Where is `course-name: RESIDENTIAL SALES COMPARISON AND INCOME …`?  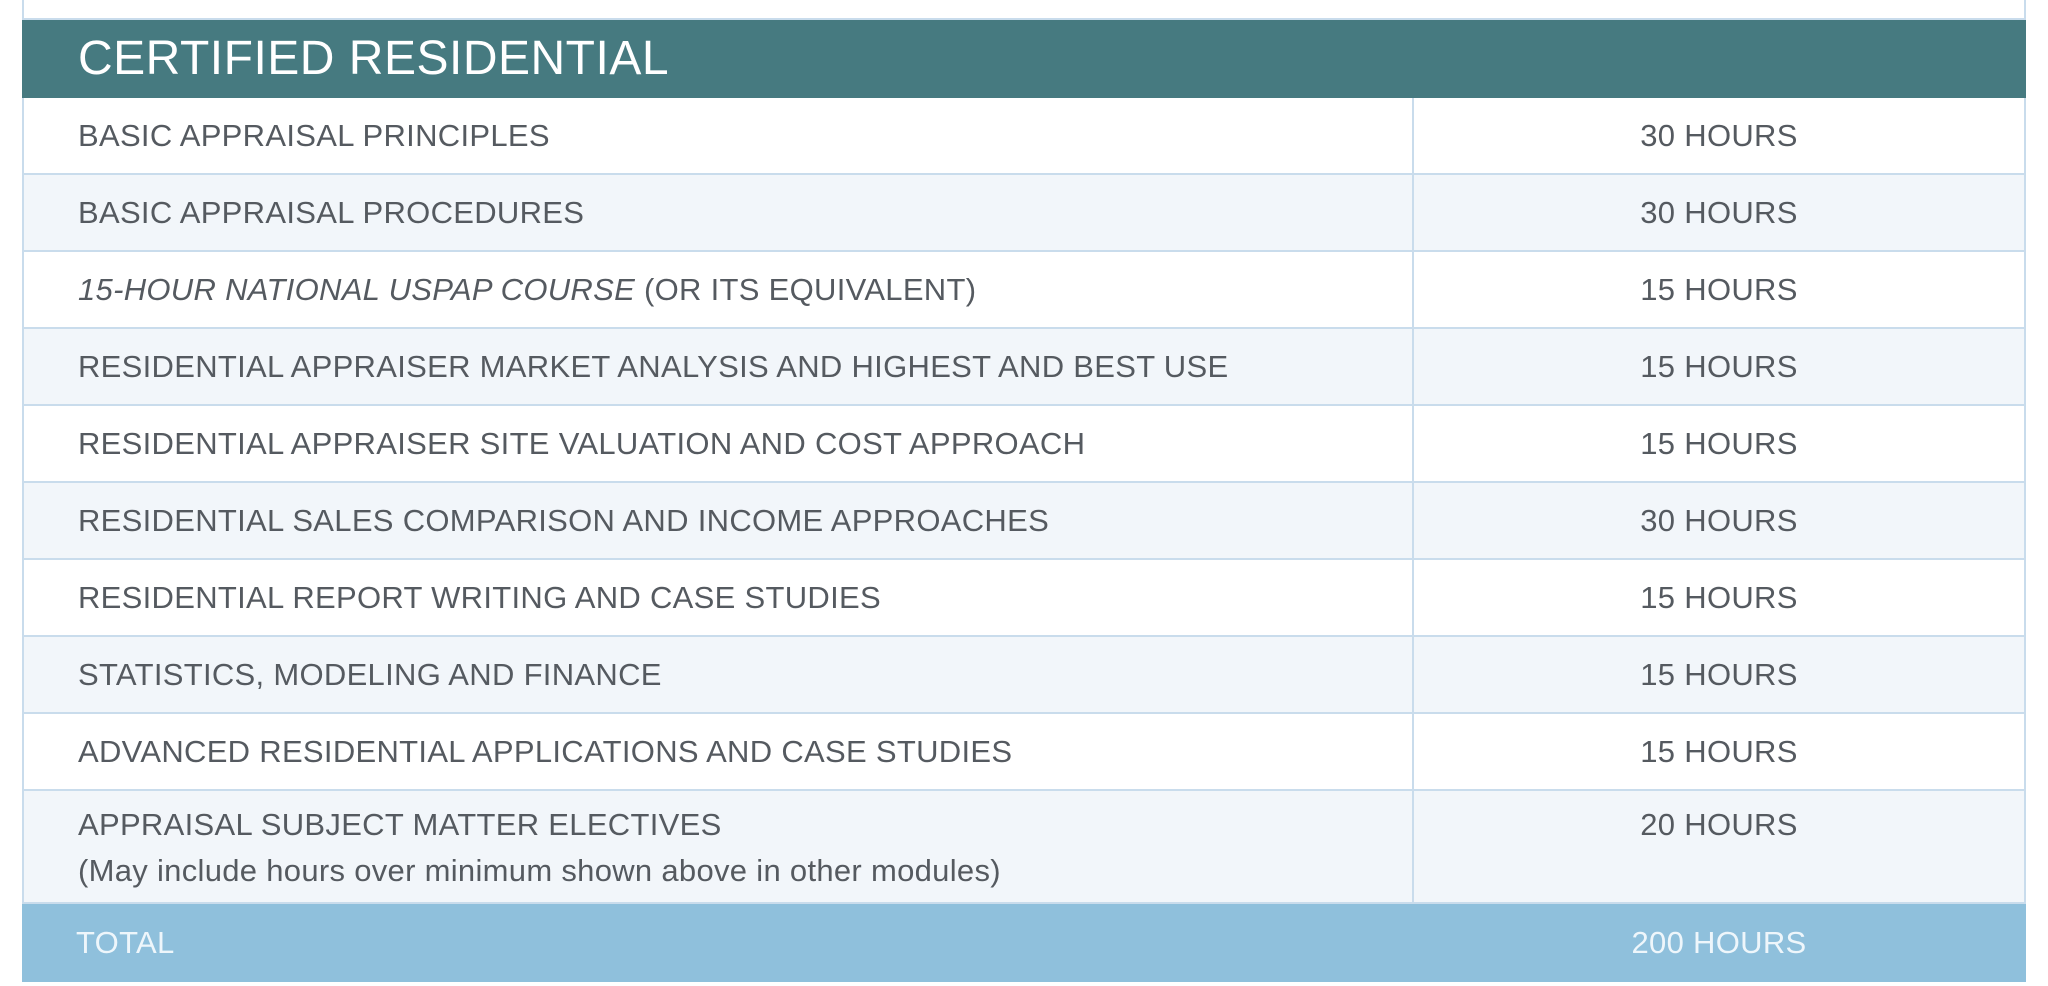
course-name: RESIDENTIAL SALES COMPARISON AND INCOME … is located at coordinates (719, 520).